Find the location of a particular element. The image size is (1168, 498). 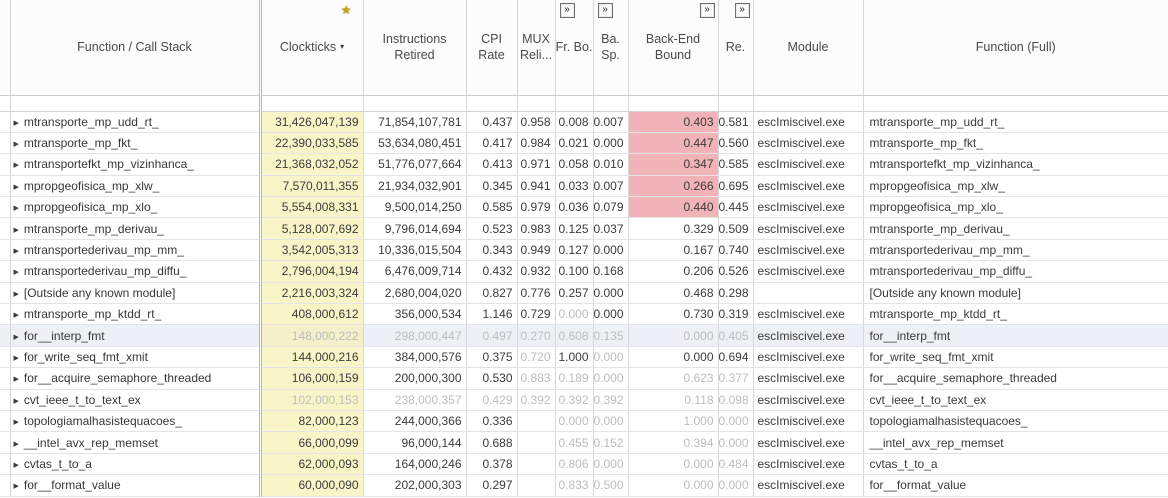

re-cell: 0.377 is located at coordinates (736, 378).